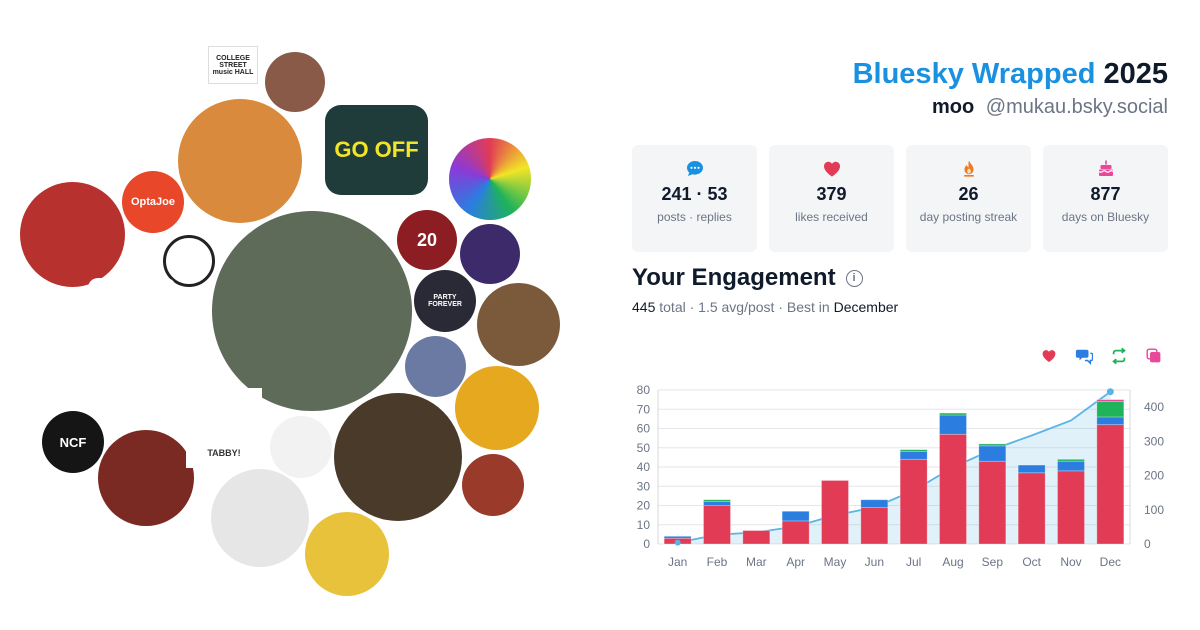 The image size is (1200, 630). Describe the element at coordinates (1049, 356) in the screenshot. I see `heart-icon` at that location.